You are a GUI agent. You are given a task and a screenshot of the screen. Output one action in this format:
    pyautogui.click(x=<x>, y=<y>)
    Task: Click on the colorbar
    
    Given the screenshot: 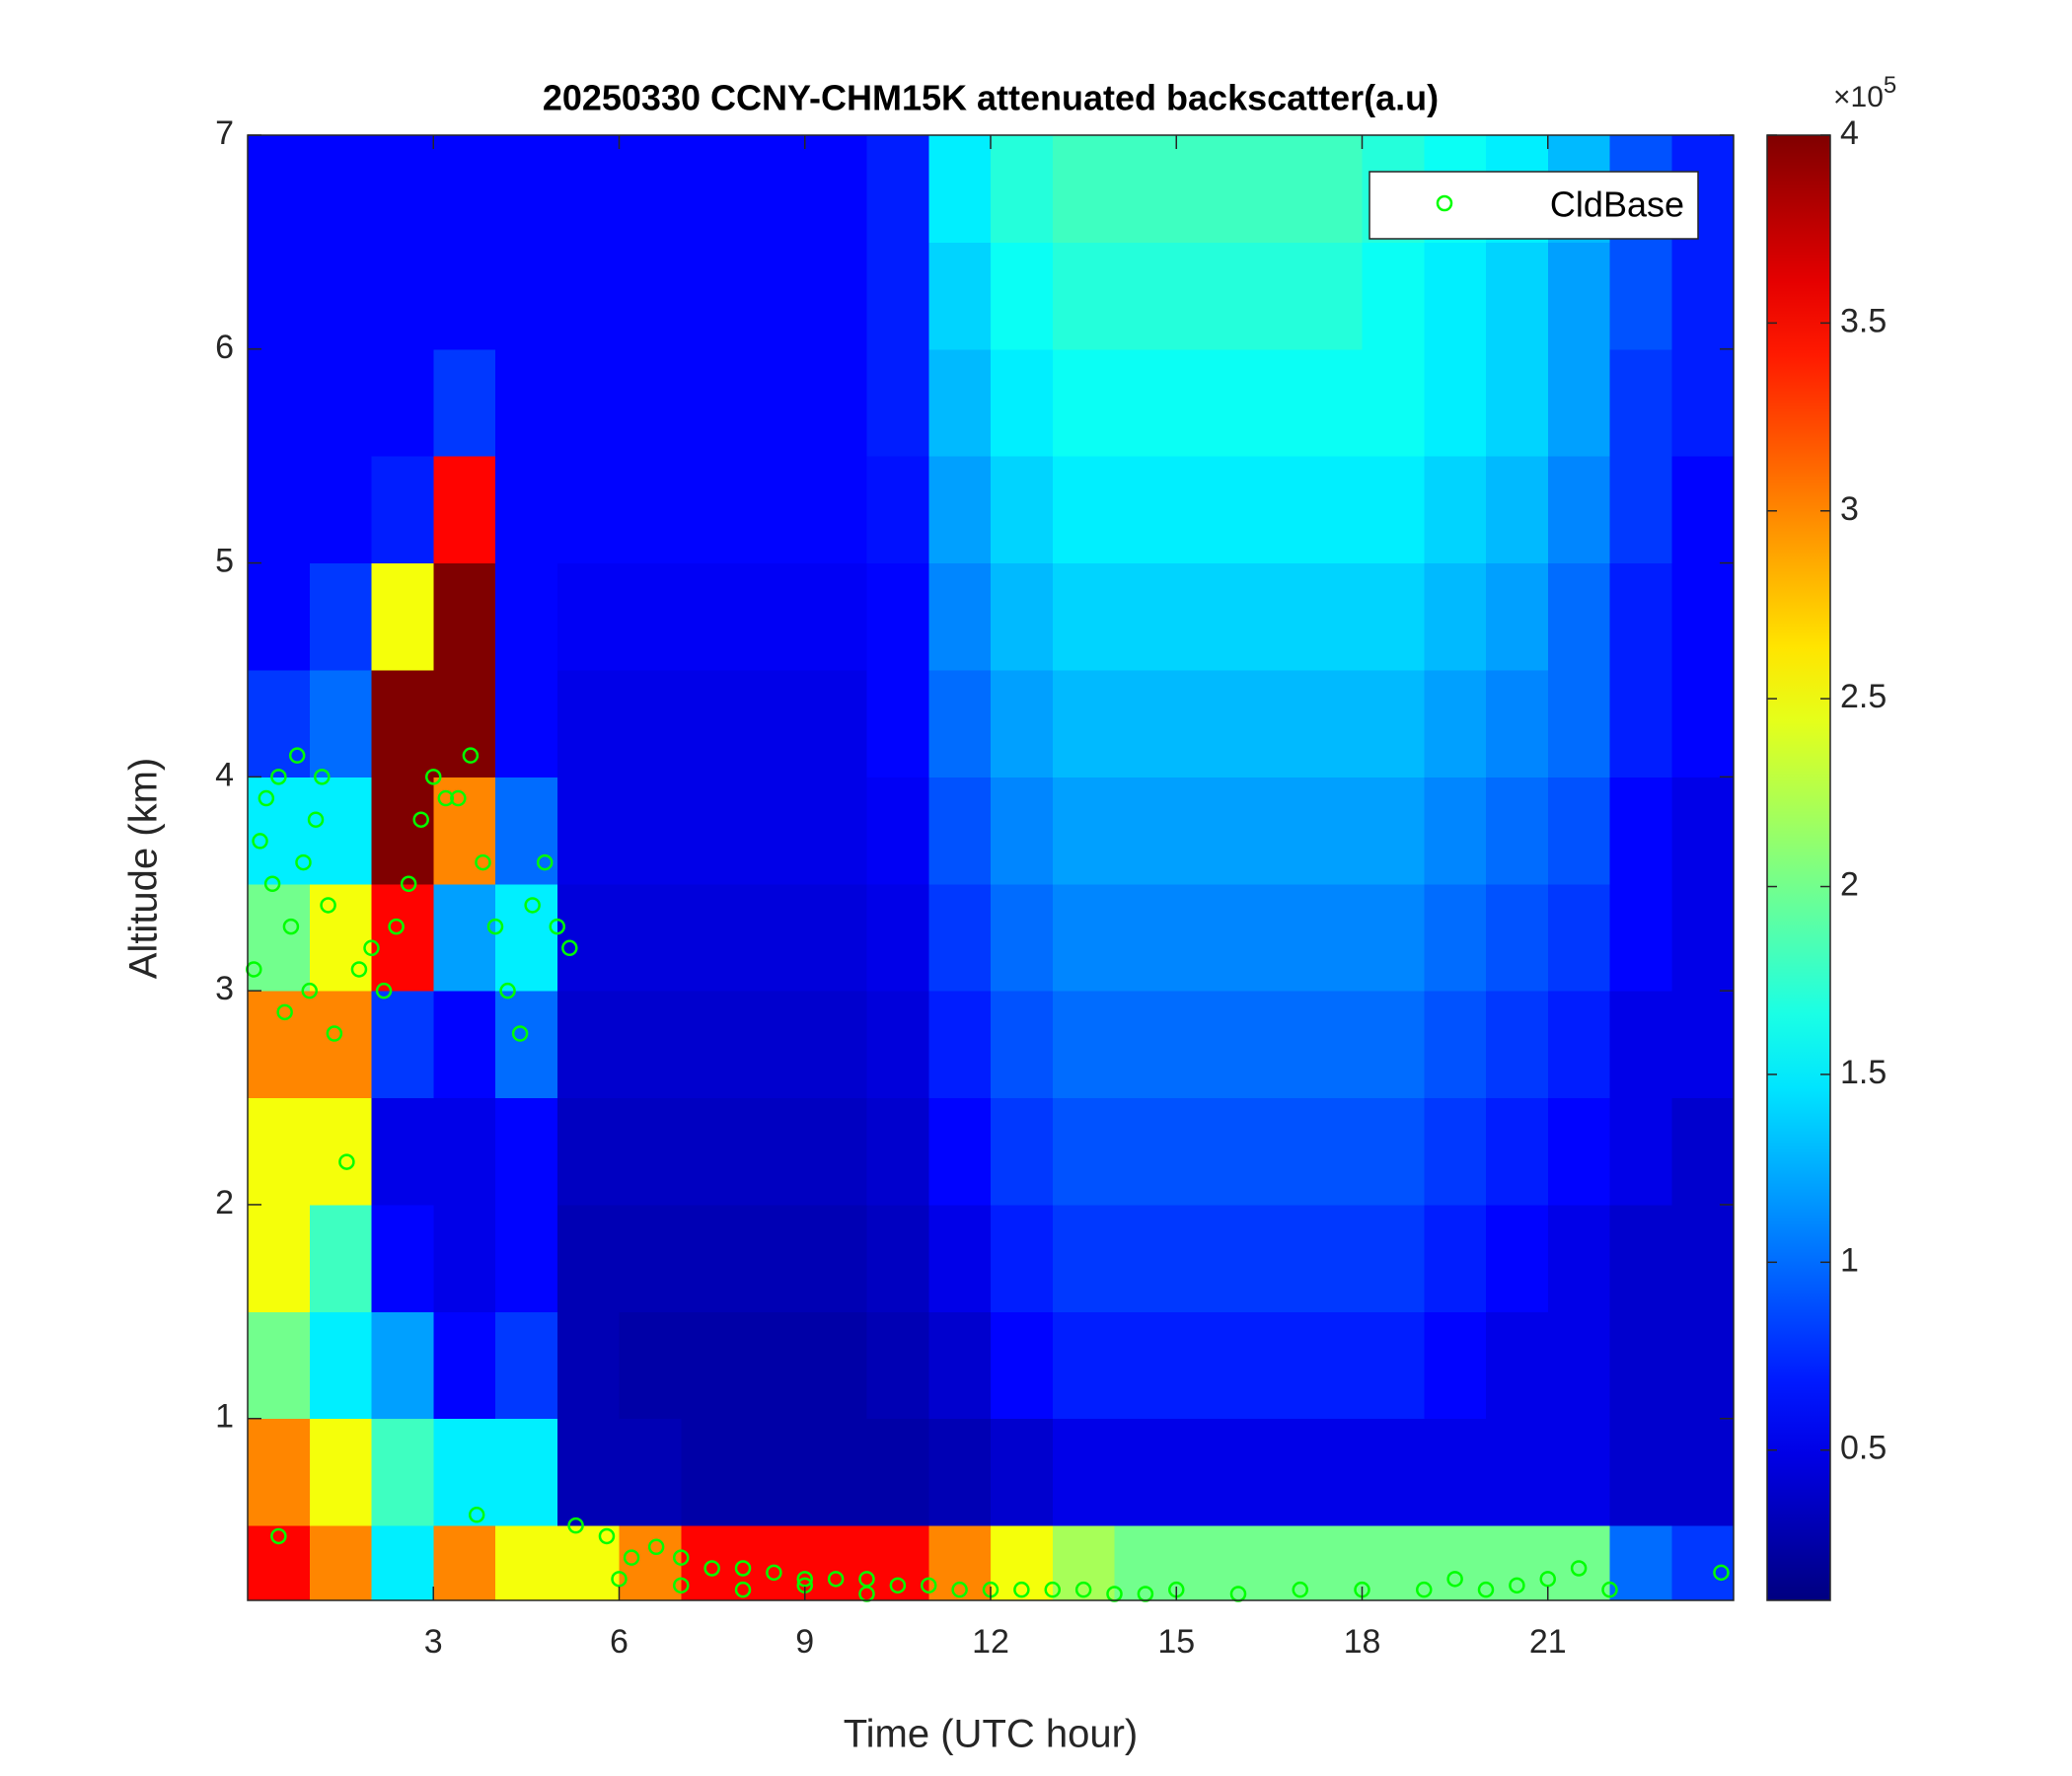 What is the action you would take?
    pyautogui.click(x=1799, y=868)
    